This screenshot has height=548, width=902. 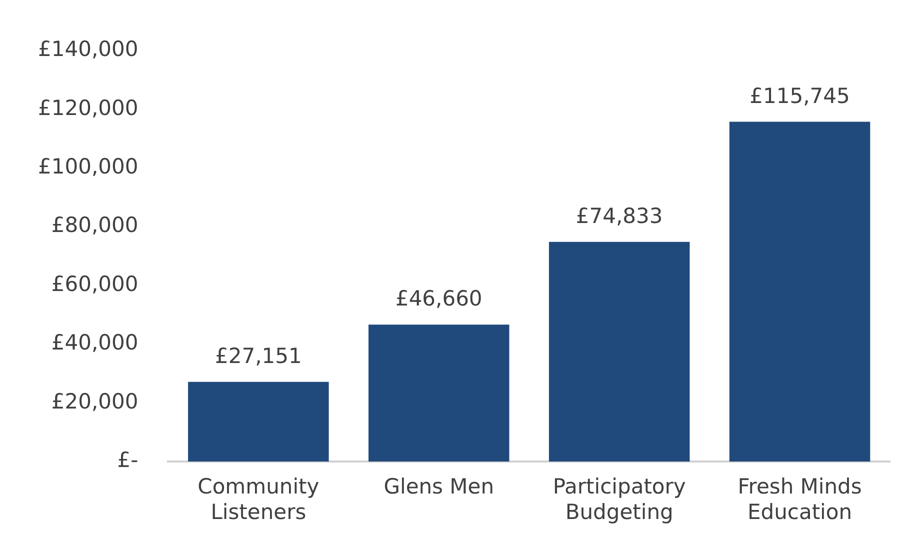 What do you see at coordinates (800, 96) in the screenshot?
I see `data-label: £115,745` at bounding box center [800, 96].